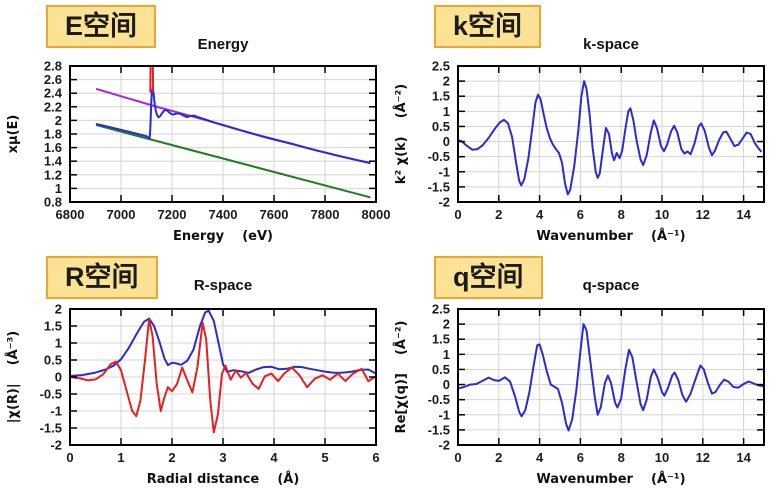 Image resolution: width=776 pixels, height=503 pixels. I want to click on svg-text: 1.2, so click(53, 174).